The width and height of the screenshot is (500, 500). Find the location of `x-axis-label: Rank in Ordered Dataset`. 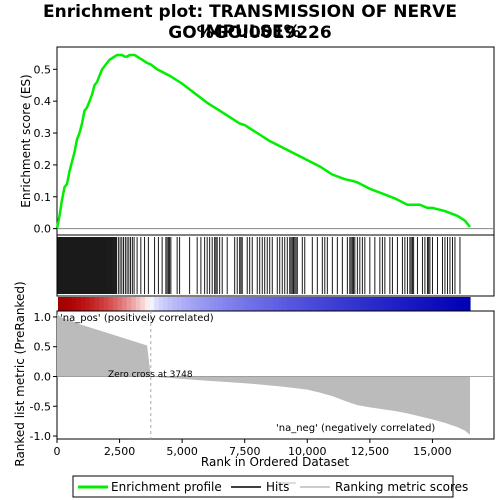

x-axis-label: Rank in Ordered Dataset is located at coordinates (275, 462).